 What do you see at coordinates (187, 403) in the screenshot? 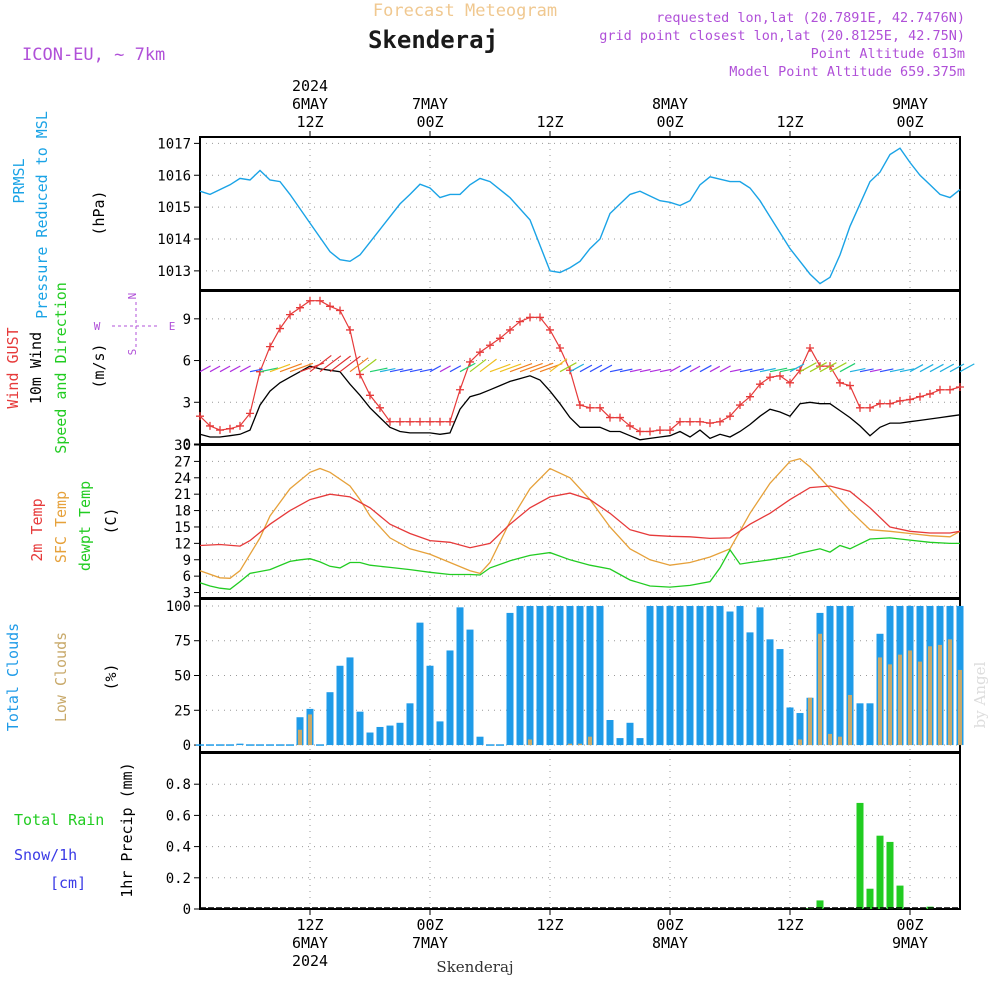
I see `y-tick-label: 3` at bounding box center [187, 403].